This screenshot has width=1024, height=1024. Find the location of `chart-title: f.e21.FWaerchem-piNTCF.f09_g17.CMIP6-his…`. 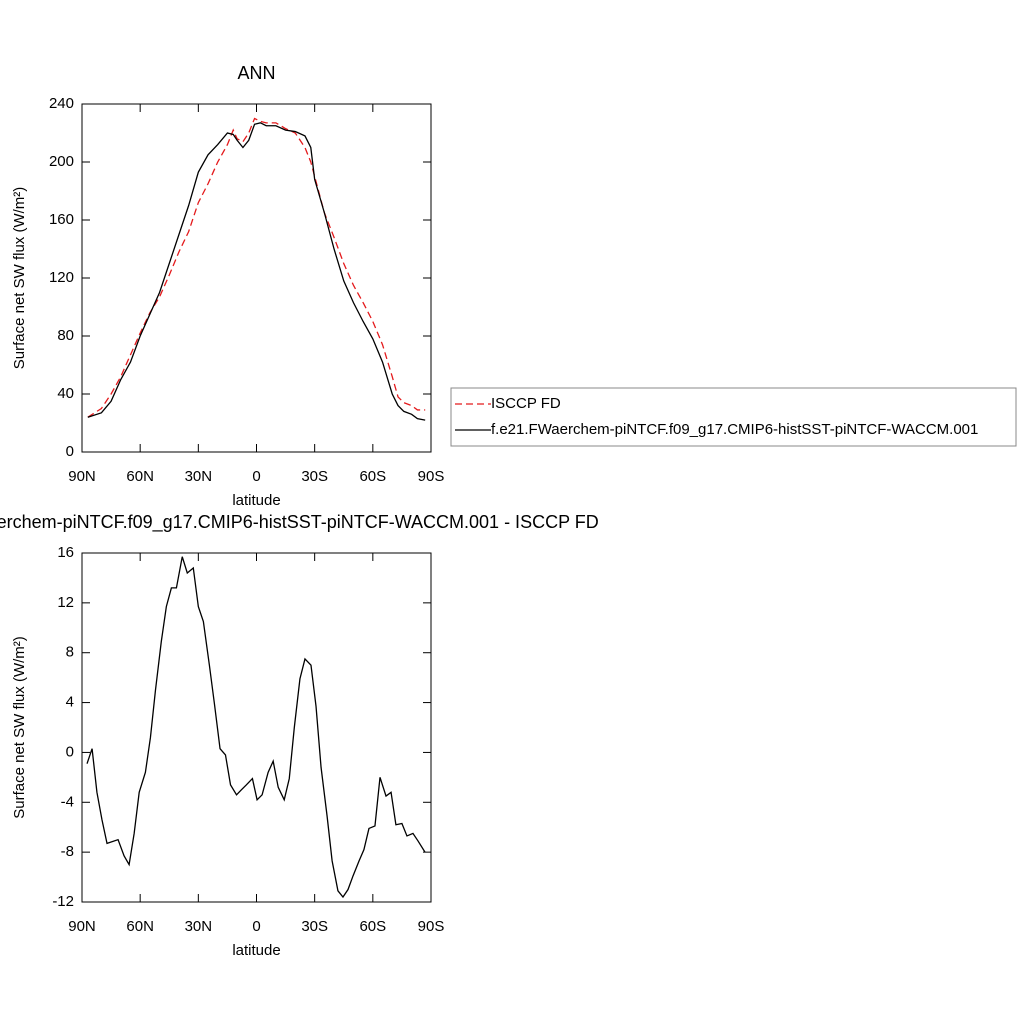

chart-title: f.e21.FWaerchem-piNTCF.f09_g17.CMIP6-his… is located at coordinates (299, 522).